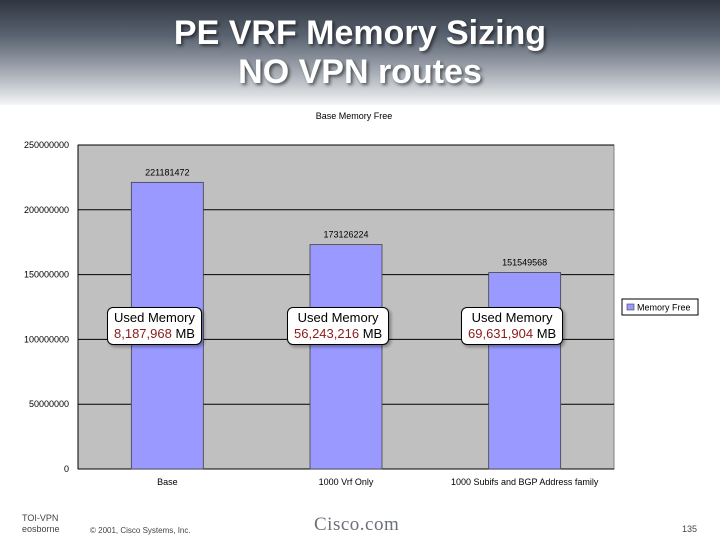  I want to click on bar-data-label: 173126224, so click(345, 235).